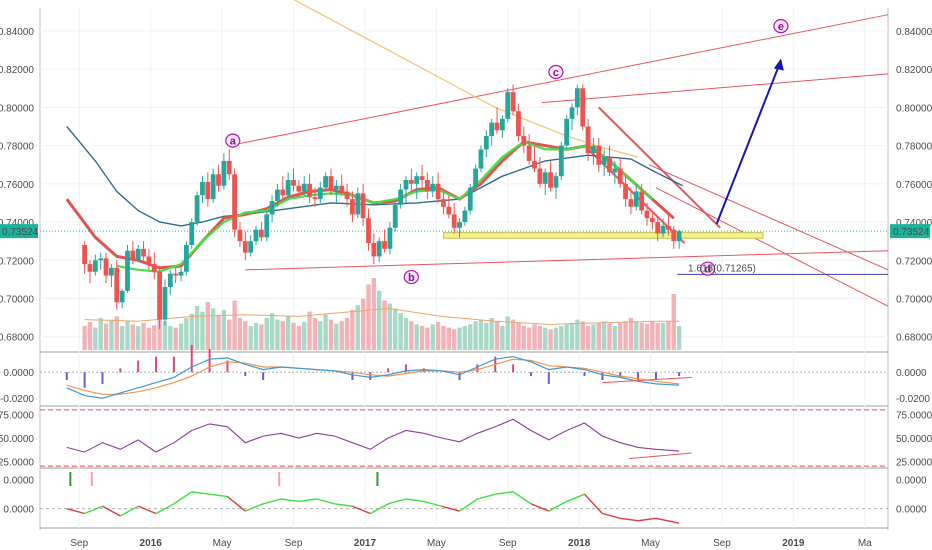  Describe the element at coordinates (914, 147) in the screenshot. I see `price-tick-right: 0.78000` at that location.